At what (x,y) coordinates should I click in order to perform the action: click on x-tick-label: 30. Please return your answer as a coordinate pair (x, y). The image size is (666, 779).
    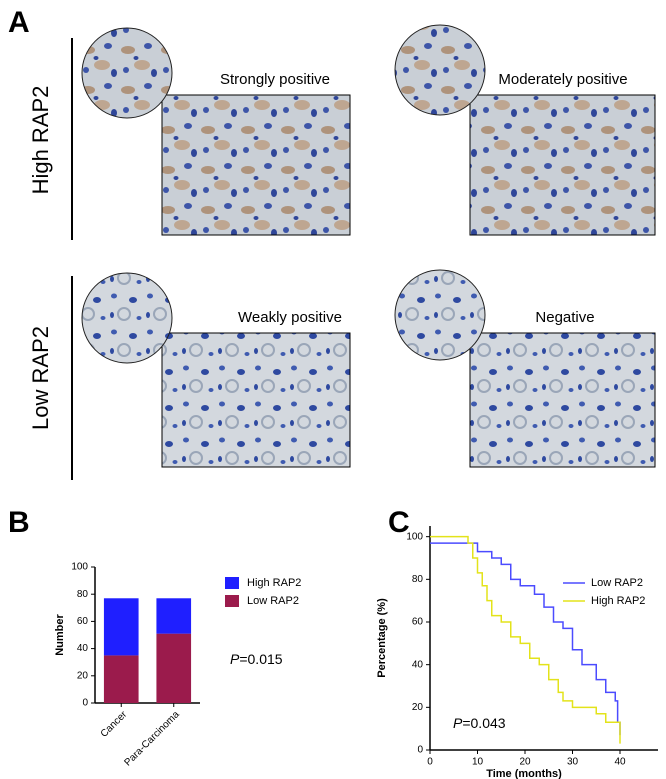
    Looking at the image, I should click on (573, 762).